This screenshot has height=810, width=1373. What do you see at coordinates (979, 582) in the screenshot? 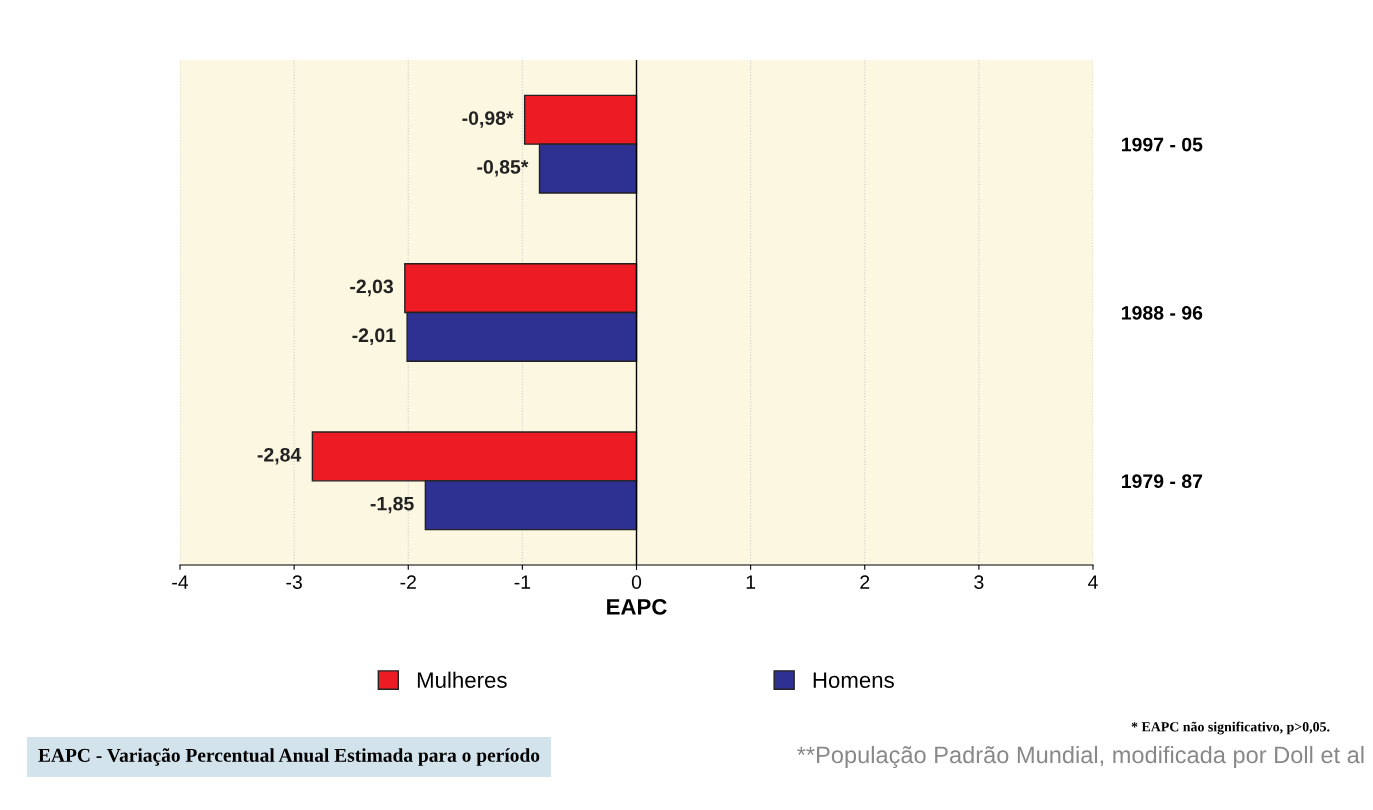
I see `x-tick-label: 3` at bounding box center [979, 582].